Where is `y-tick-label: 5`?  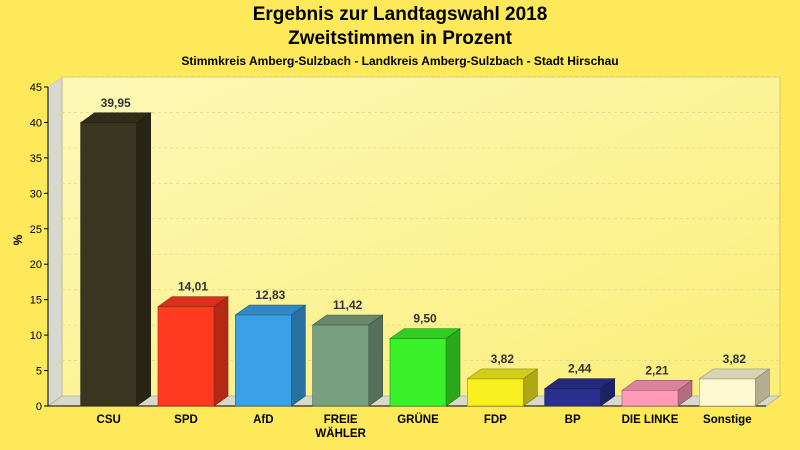 y-tick-label: 5 is located at coordinates (39, 372).